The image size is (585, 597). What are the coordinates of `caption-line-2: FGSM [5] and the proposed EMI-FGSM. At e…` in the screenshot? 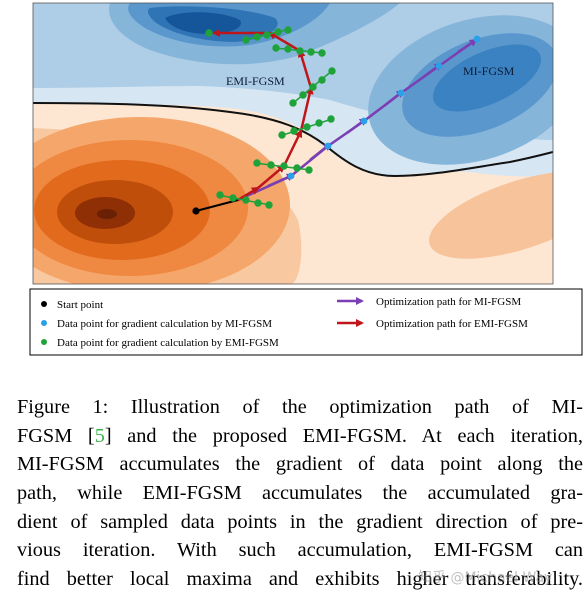 It's located at (300, 436).